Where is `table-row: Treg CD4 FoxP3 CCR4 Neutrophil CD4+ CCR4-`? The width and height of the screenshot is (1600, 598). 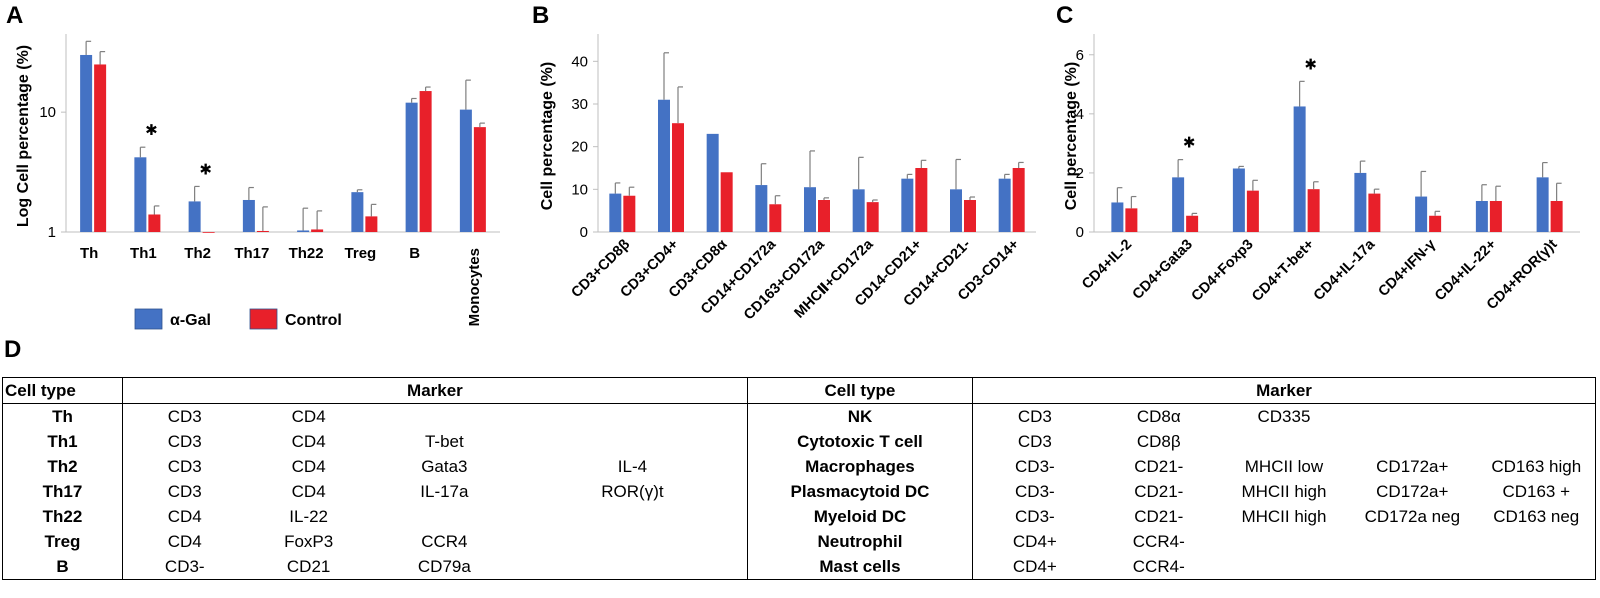
table-row: Treg CD4 FoxP3 CCR4 Neutrophil CD4+ CCR4- is located at coordinates (799, 541).